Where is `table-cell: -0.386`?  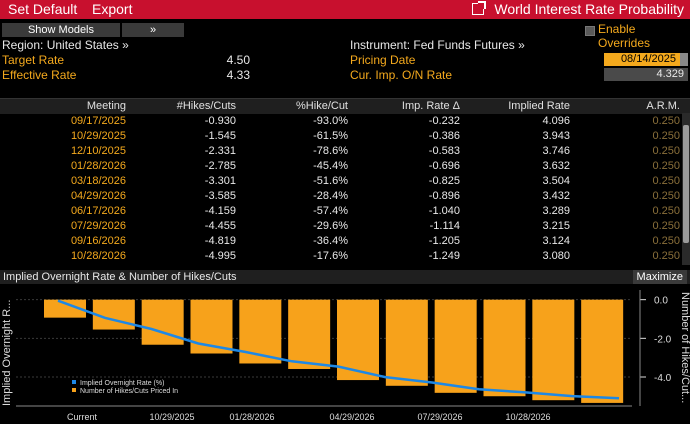
table-cell: -0.386 is located at coordinates (444, 136).